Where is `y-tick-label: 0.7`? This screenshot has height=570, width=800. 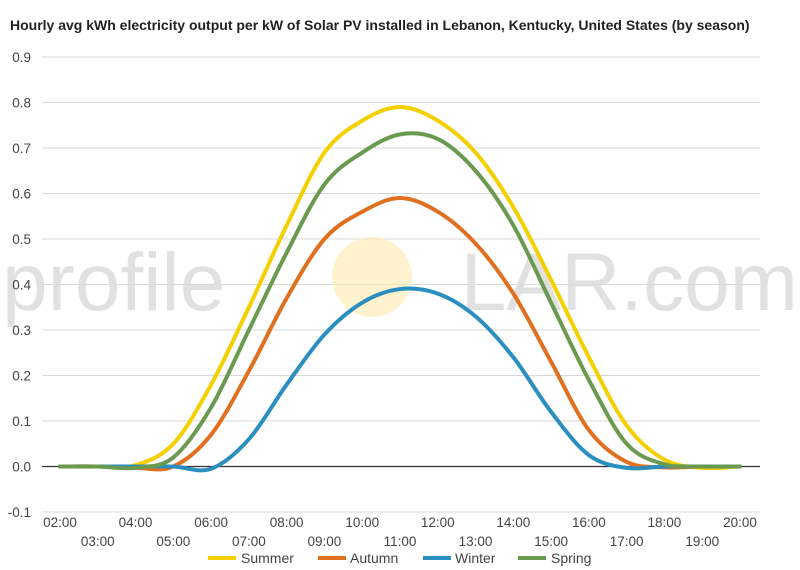 y-tick-label: 0.7 is located at coordinates (21, 148).